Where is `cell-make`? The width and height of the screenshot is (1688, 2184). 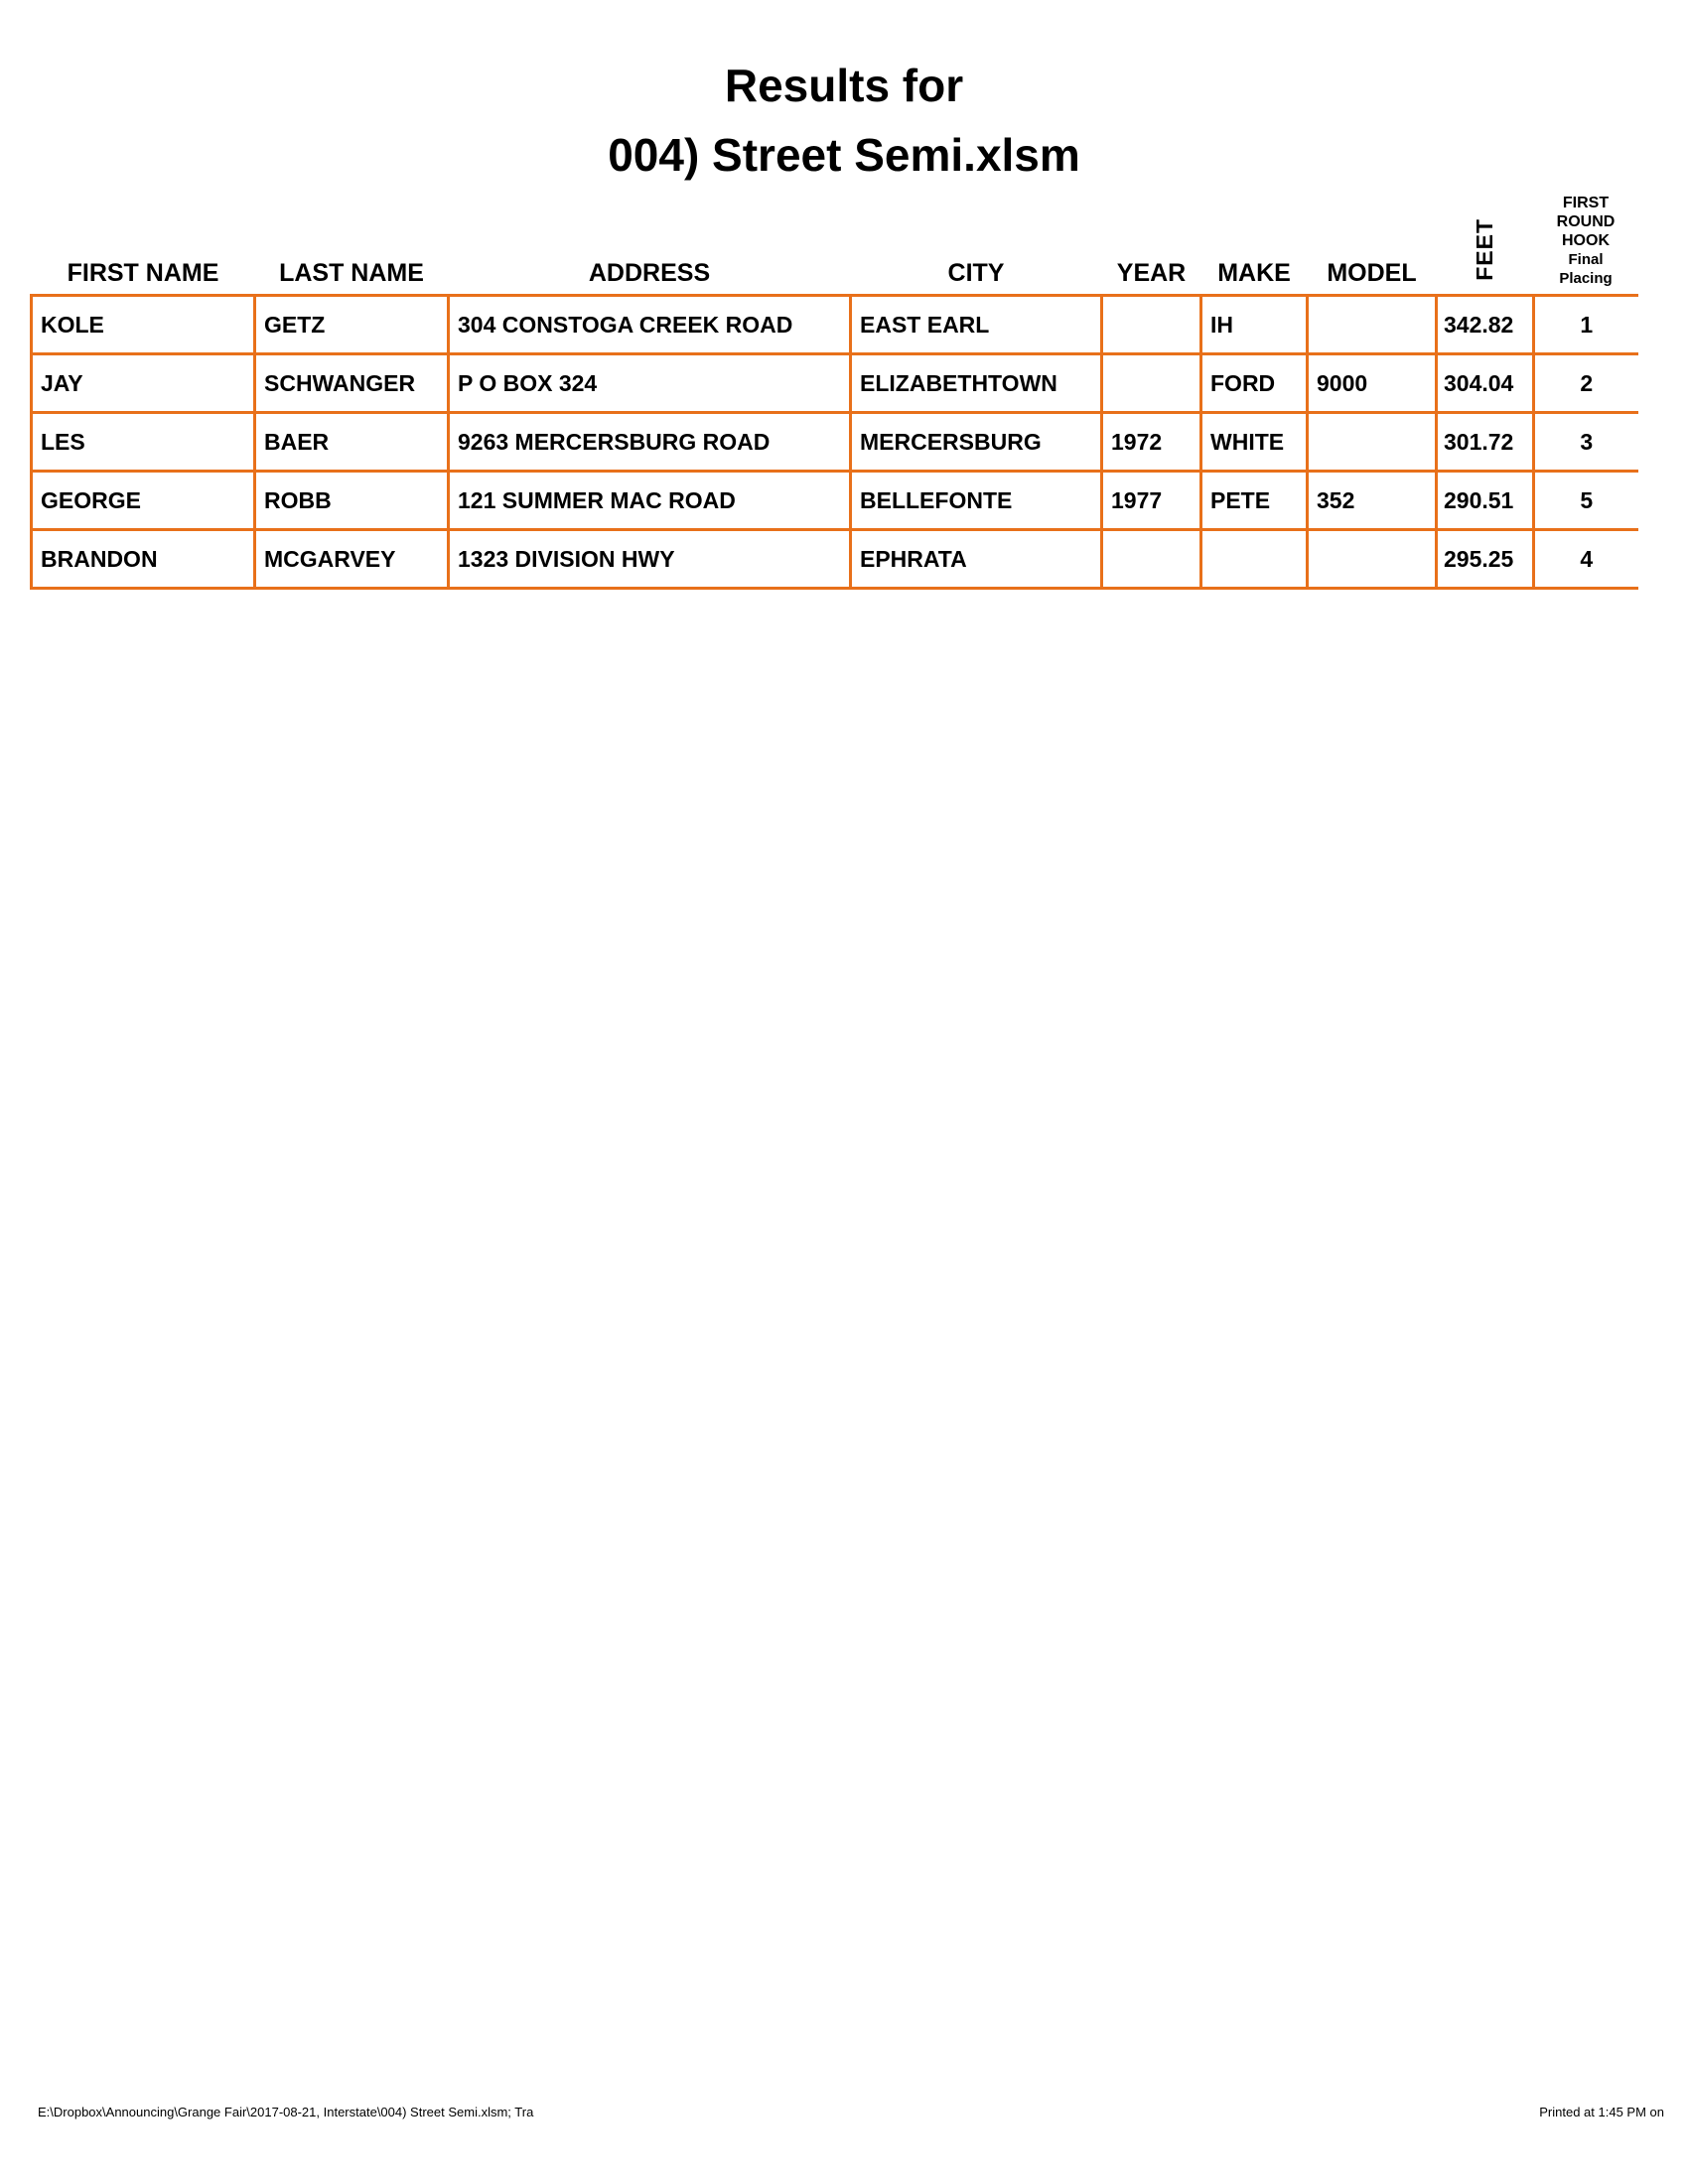
cell-make is located at coordinates (1254, 559).